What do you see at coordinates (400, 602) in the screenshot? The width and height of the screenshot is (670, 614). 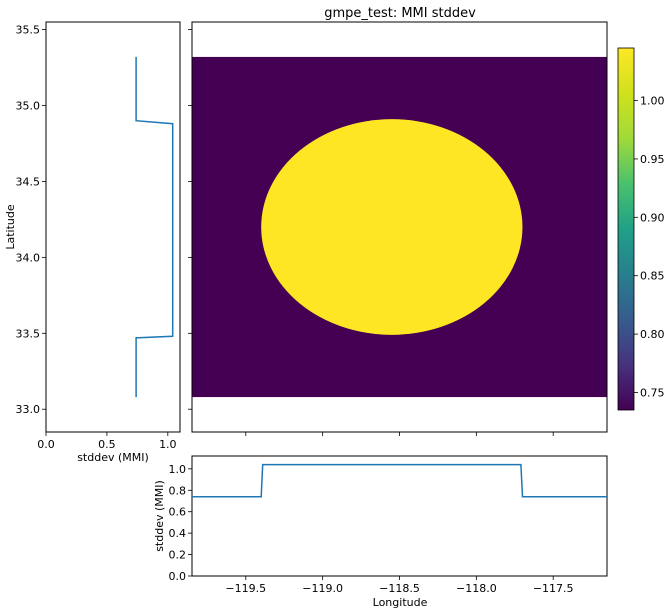 I see `lon-profile-xlabel: Longitude` at bounding box center [400, 602].